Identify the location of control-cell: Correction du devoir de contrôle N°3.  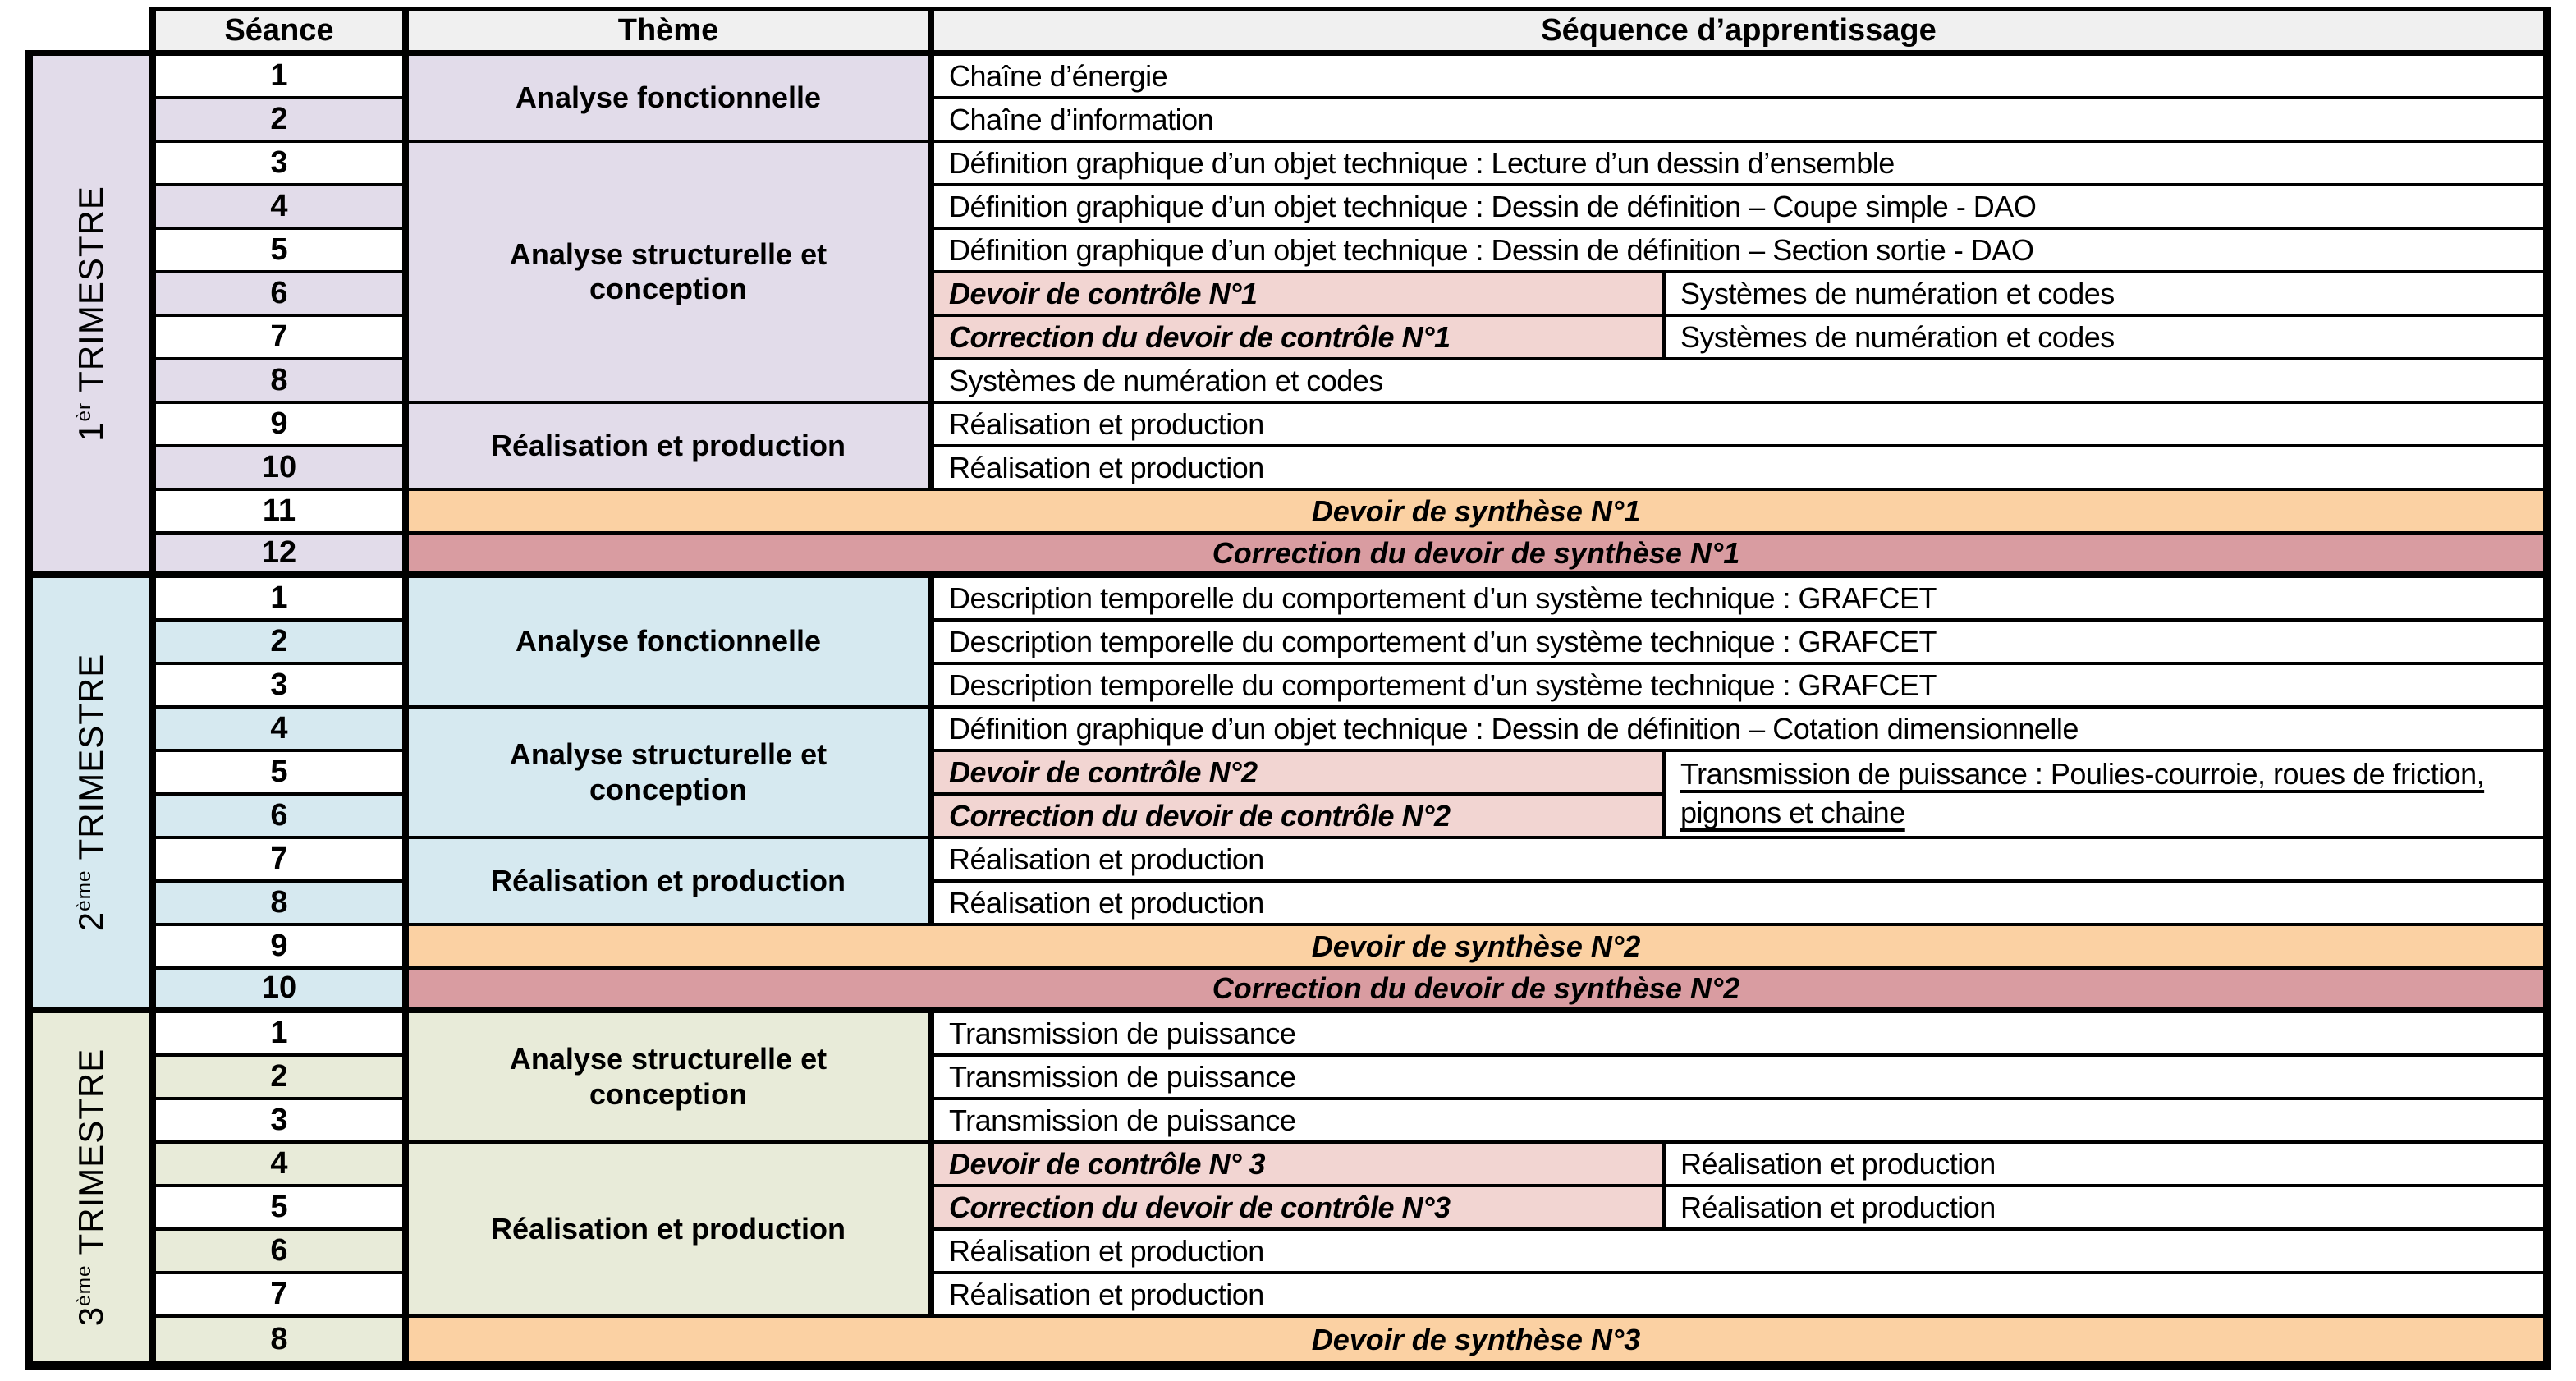
(1298, 1207).